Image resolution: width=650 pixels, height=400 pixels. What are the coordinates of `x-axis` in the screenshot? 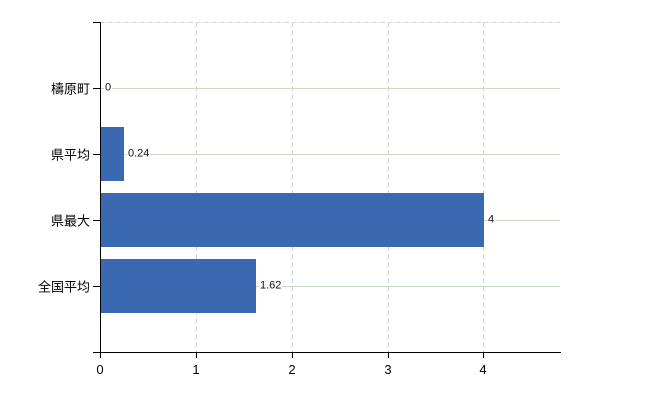 It's located at (327, 352).